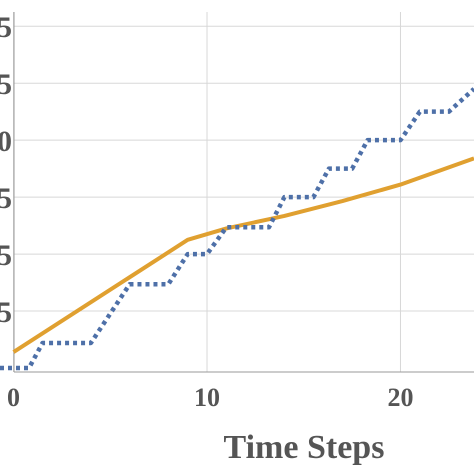 The width and height of the screenshot is (474, 474). Describe the element at coordinates (13, 397) in the screenshot. I see `x-tick-label: 0` at that location.